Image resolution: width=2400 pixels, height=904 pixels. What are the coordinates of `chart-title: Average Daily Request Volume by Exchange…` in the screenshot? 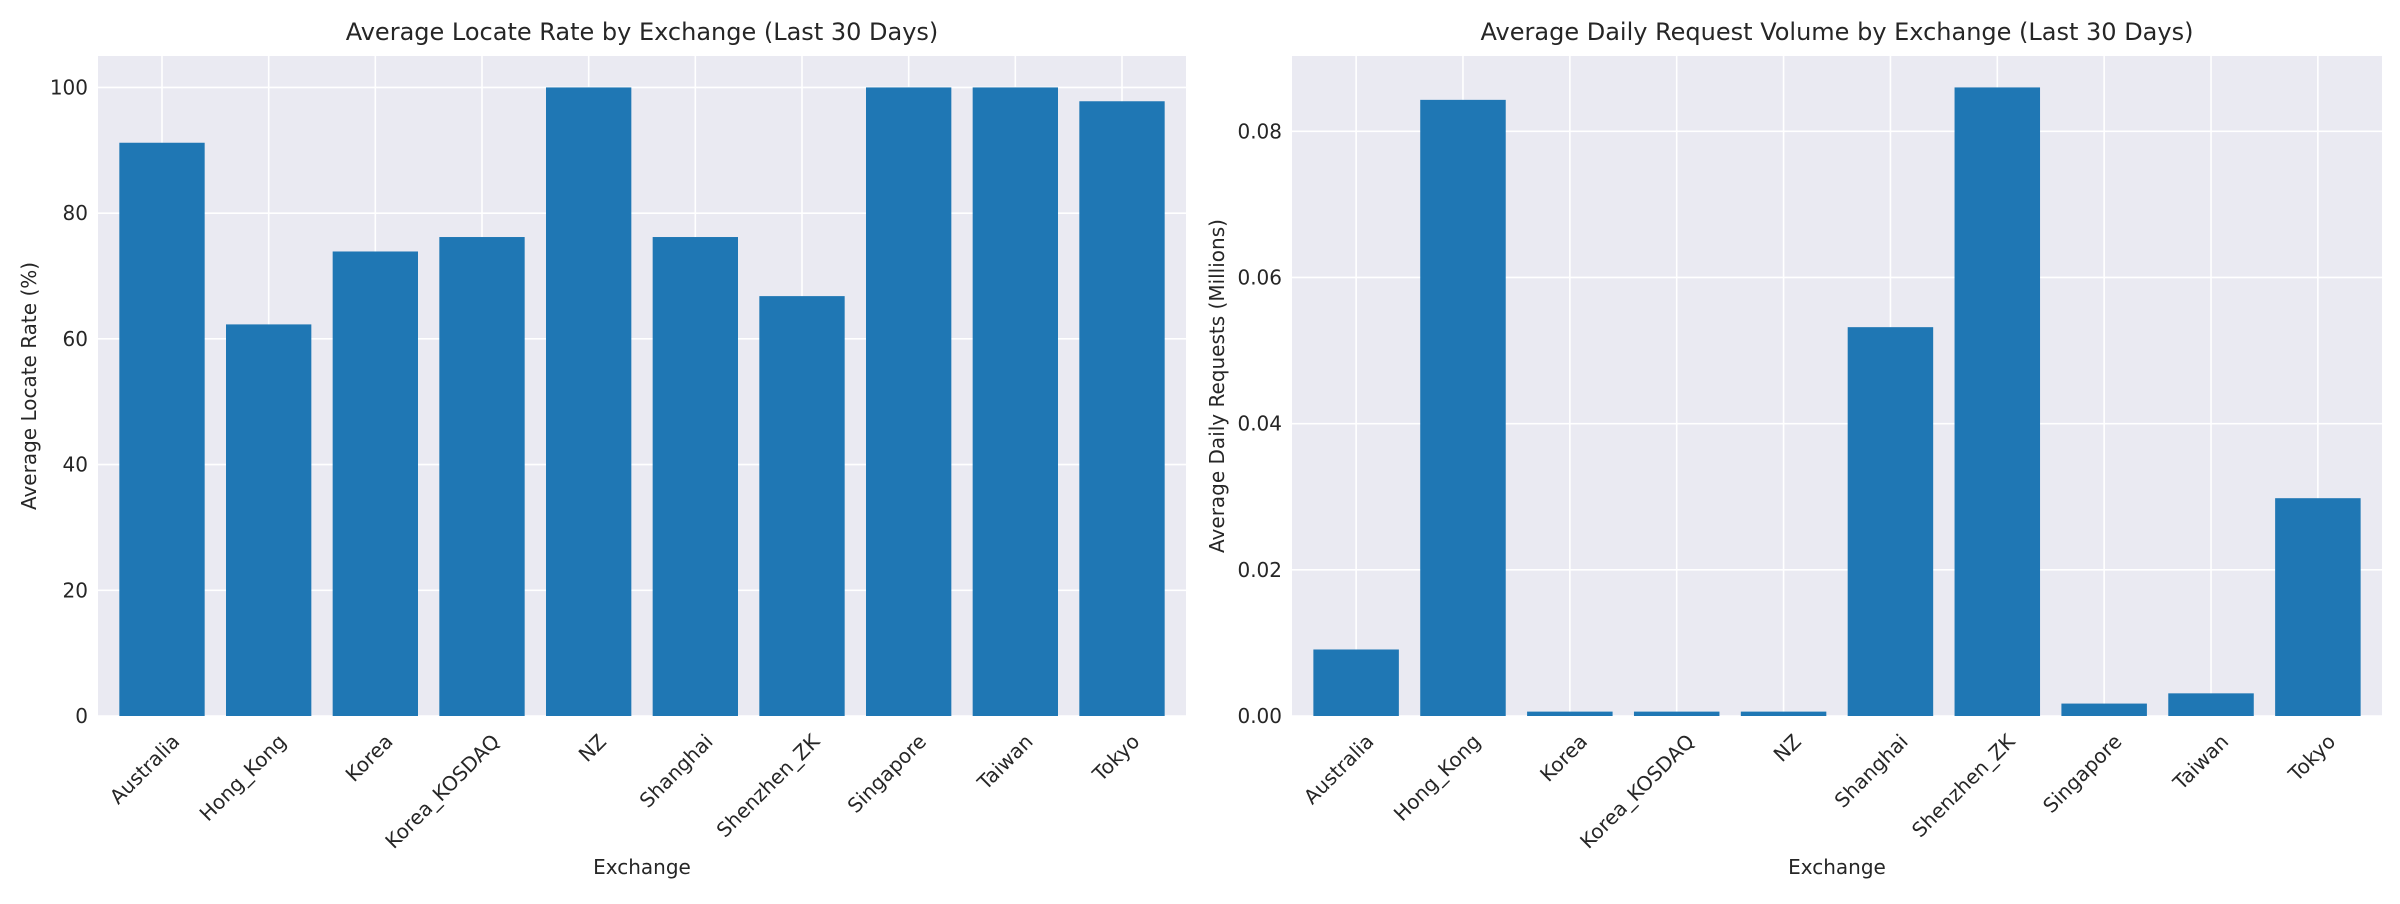 It's located at (1837, 32).